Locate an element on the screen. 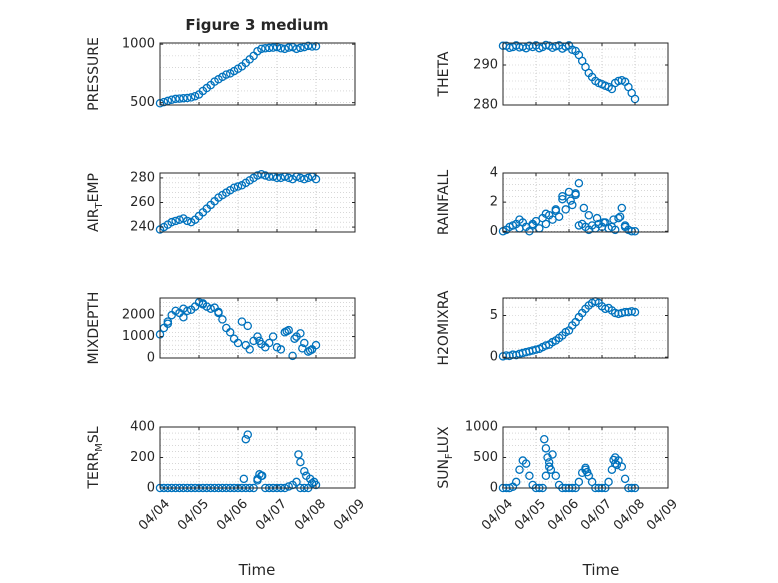  x-tick-label: 04/04 is located at coordinates (497, 514).